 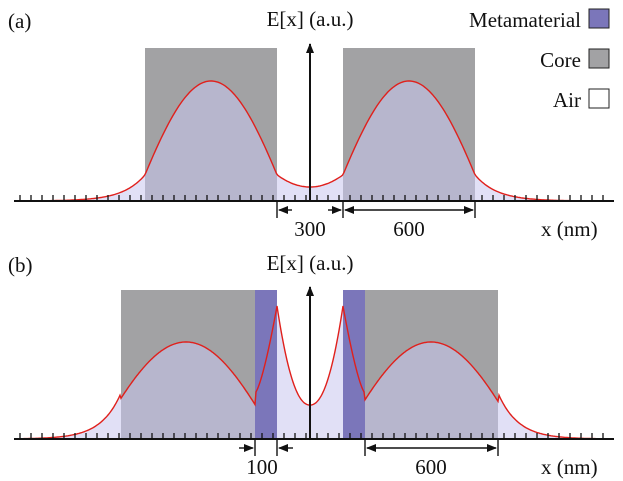 I want to click on metamaterial-layer-right, so click(x=354, y=364).